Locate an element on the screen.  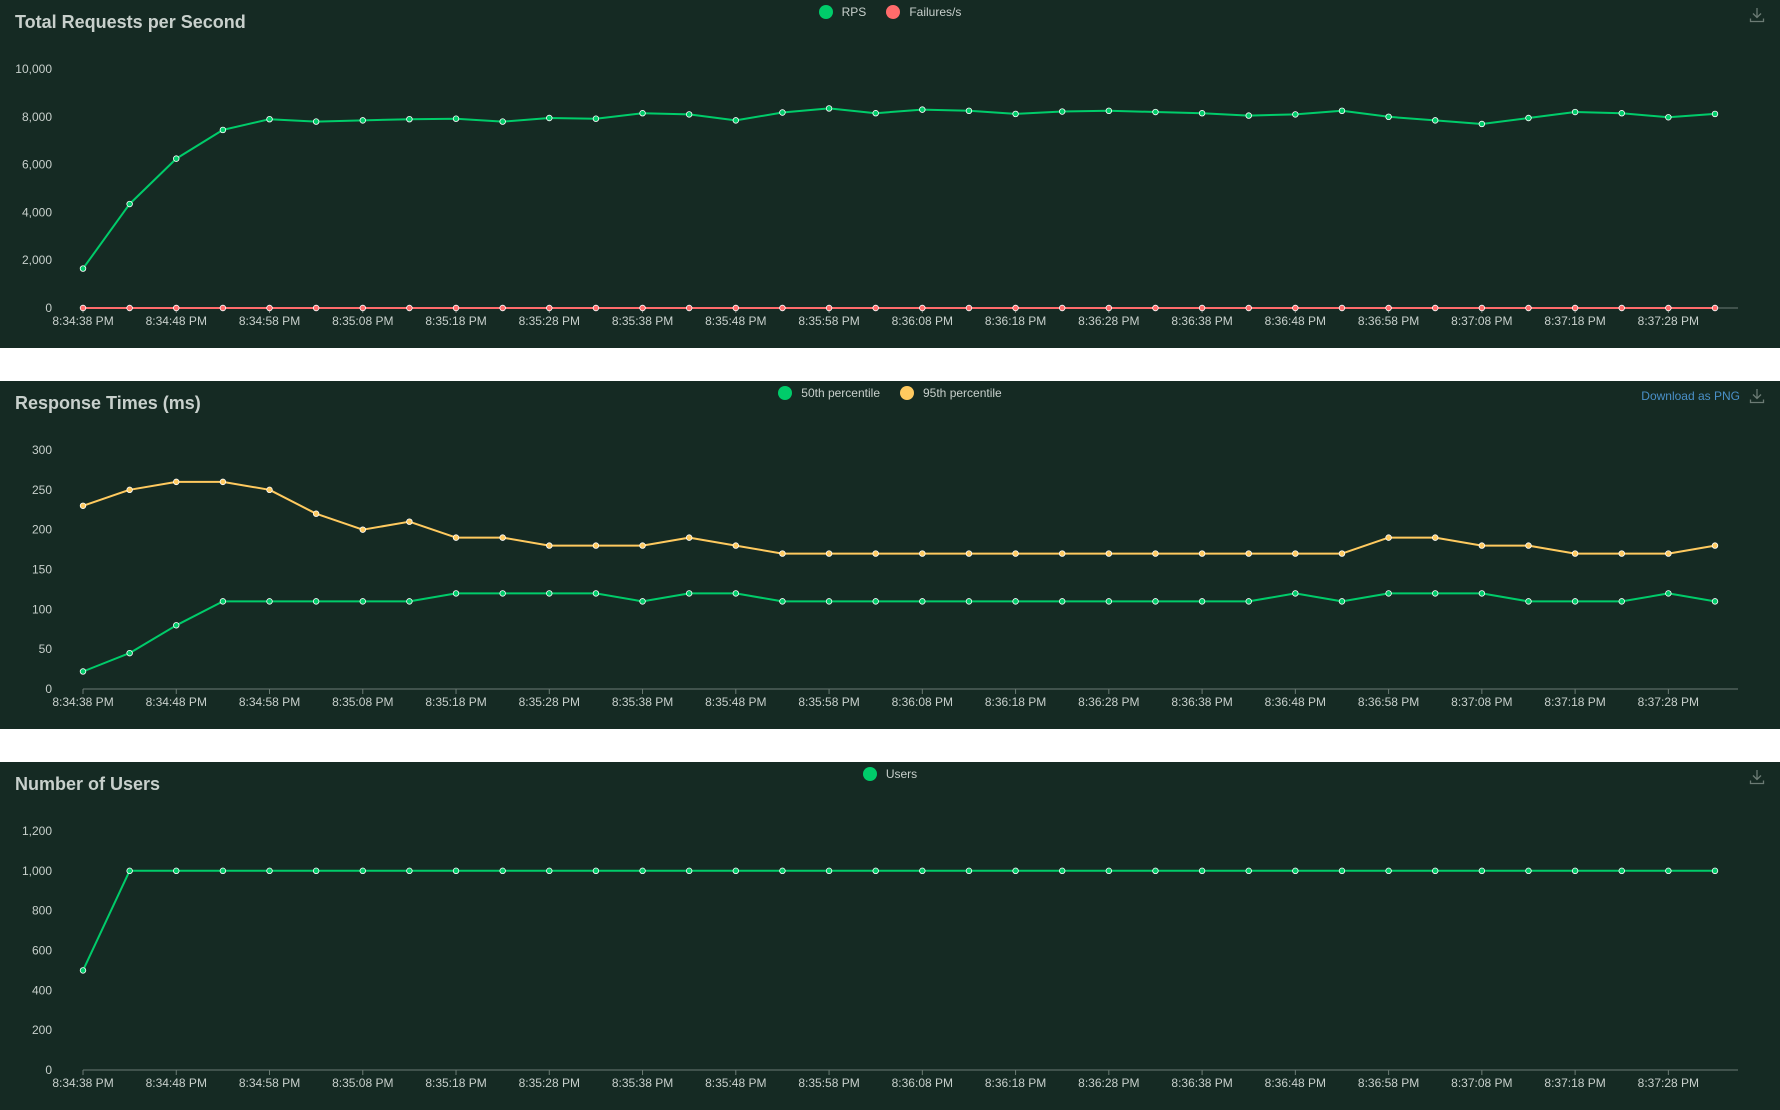
x-tick-label: 8:34:48 PM is located at coordinates (176, 321).